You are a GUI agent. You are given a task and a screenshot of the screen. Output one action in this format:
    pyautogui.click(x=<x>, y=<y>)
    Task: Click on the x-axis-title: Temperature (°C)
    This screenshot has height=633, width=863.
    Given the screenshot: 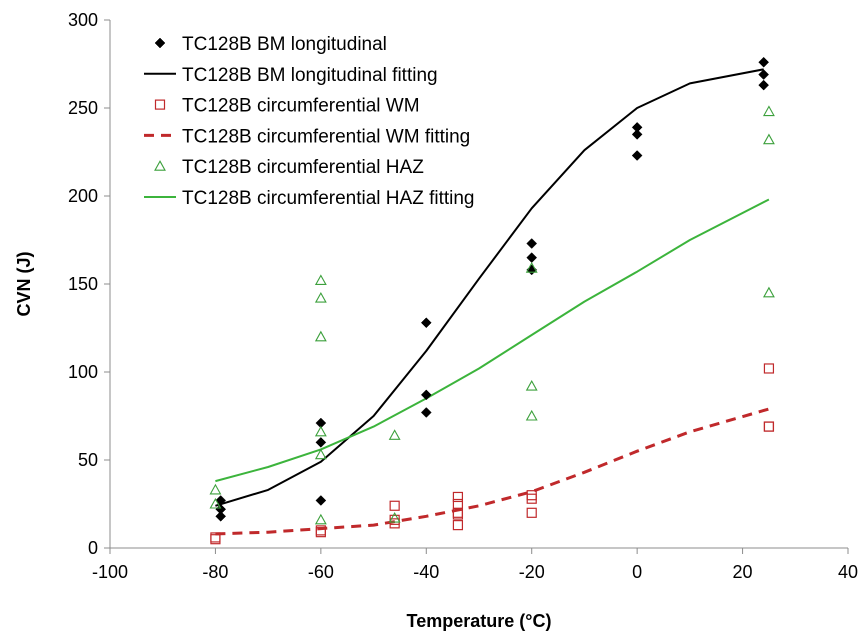 What is the action you would take?
    pyautogui.click(x=479, y=621)
    